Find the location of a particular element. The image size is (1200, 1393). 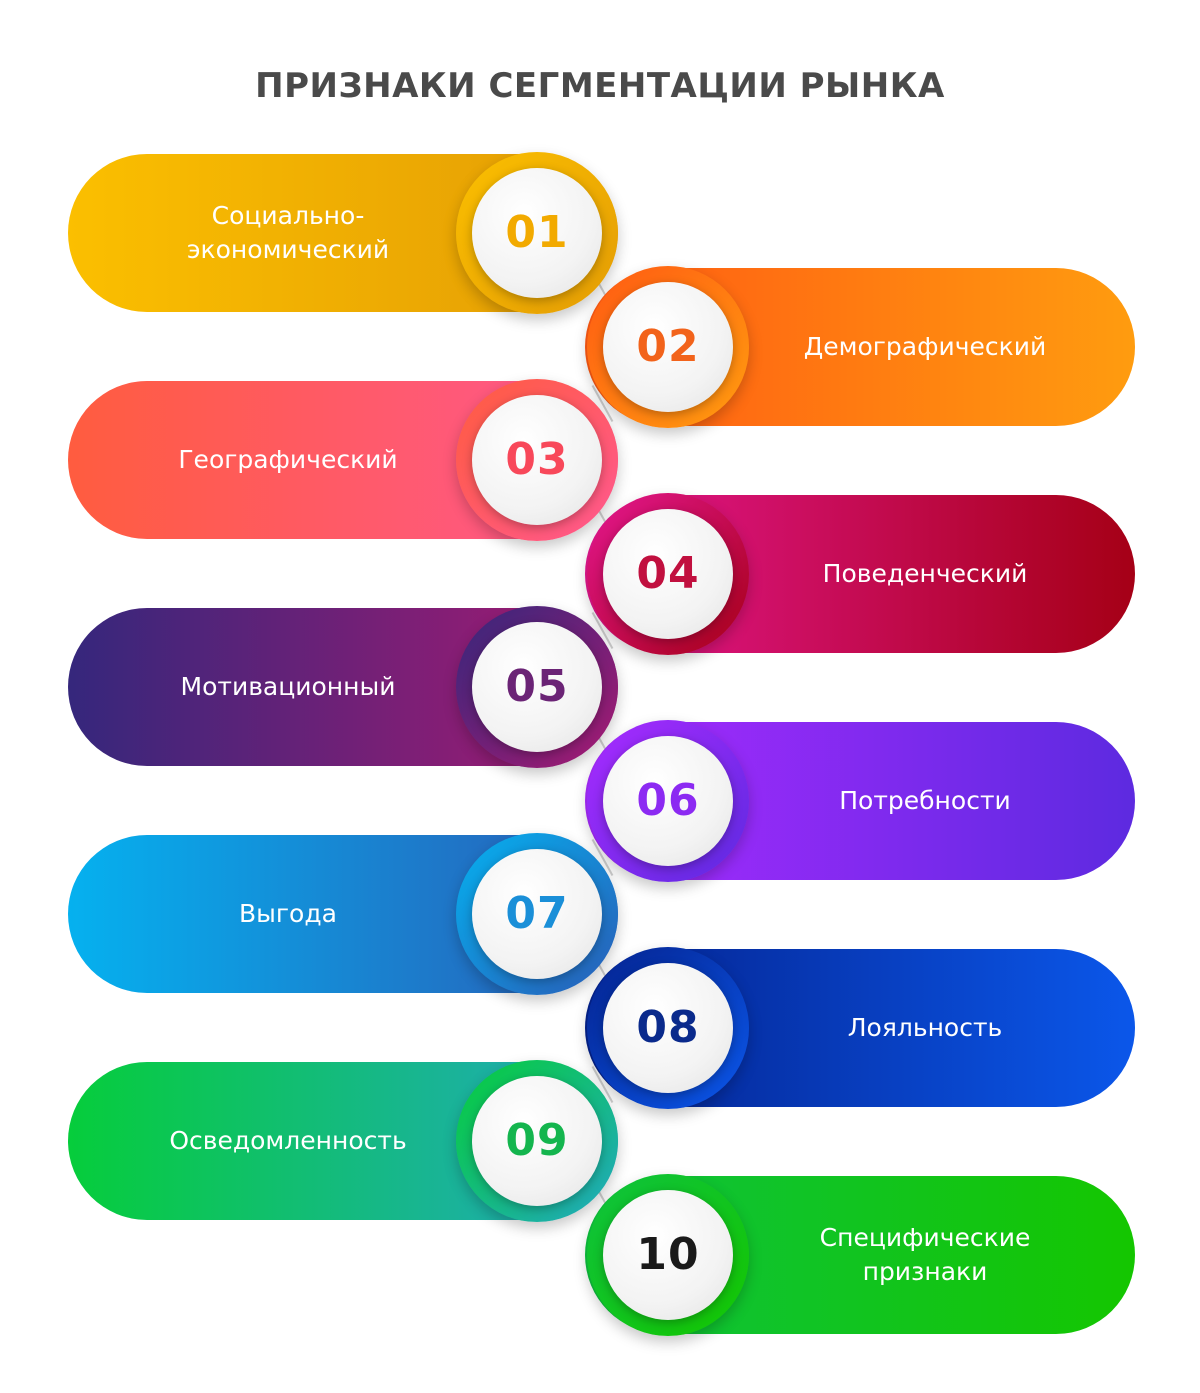

number-badge: 10 is located at coordinates (668, 1255).